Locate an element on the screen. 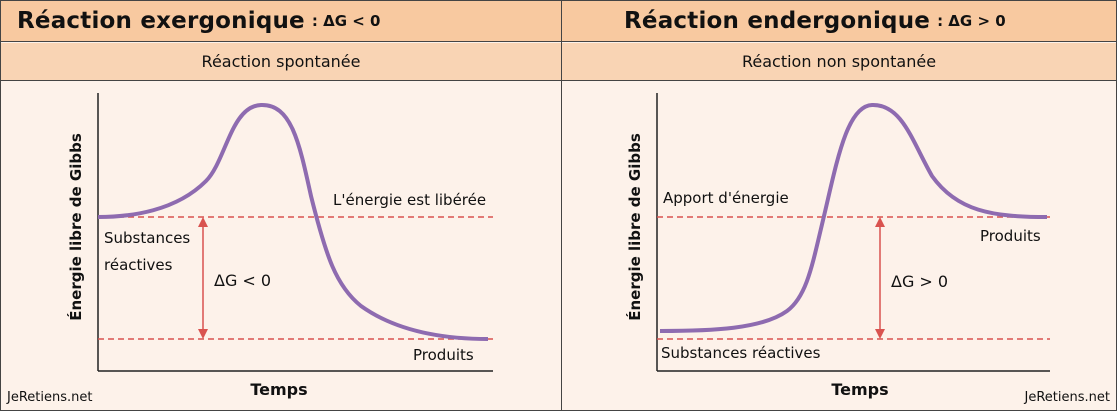 The image size is (1117, 411). endergonic-condition: : ΔG > 0 is located at coordinates (971, 21).